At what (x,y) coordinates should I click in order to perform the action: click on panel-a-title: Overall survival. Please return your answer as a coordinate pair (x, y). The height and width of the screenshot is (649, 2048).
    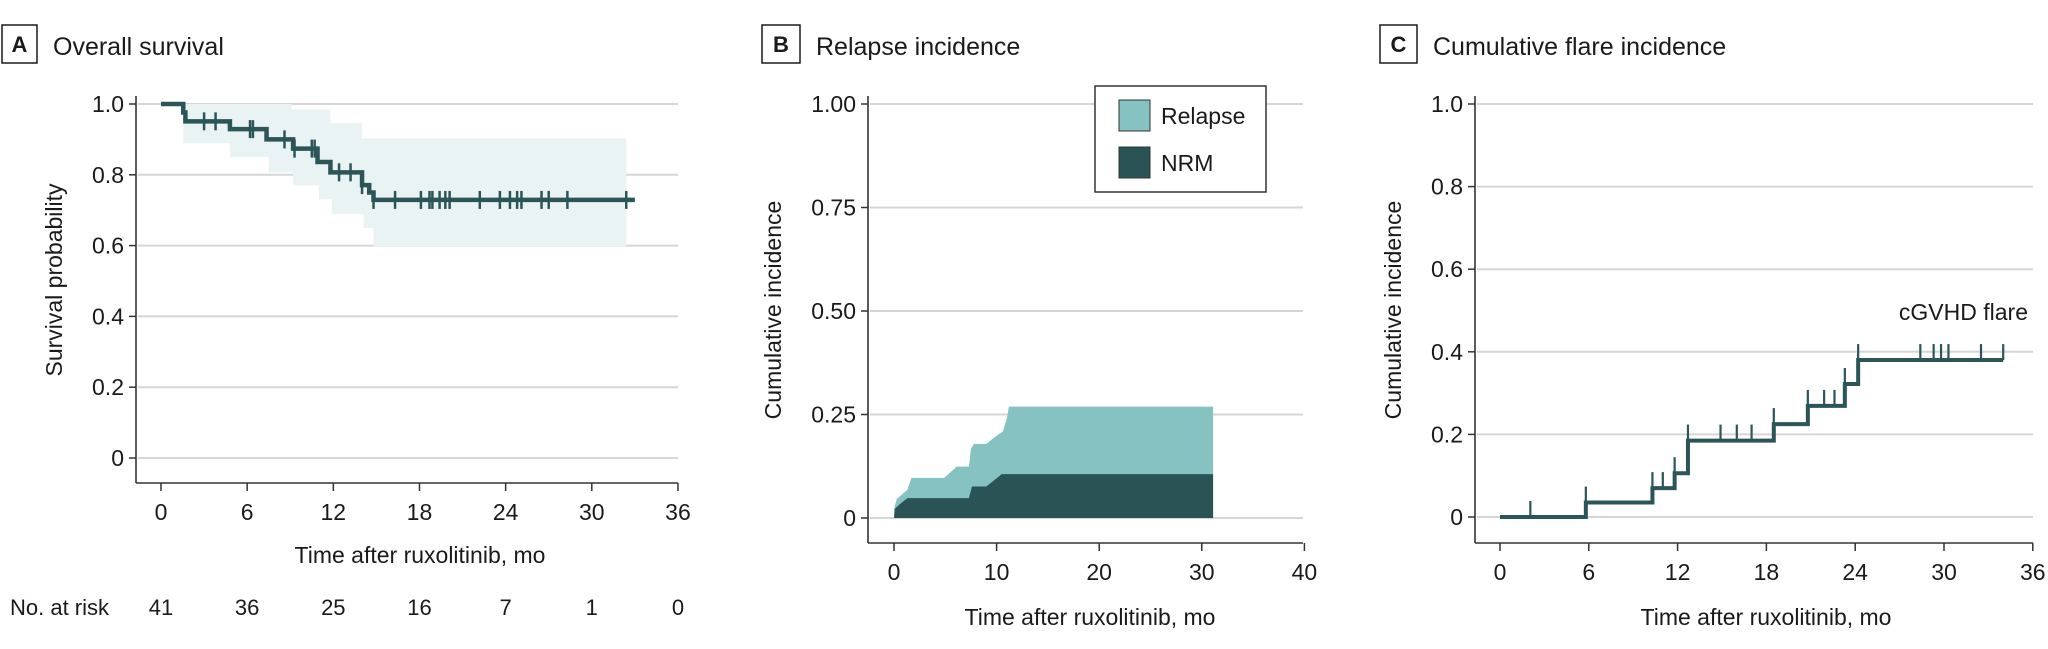
    Looking at the image, I should click on (138, 47).